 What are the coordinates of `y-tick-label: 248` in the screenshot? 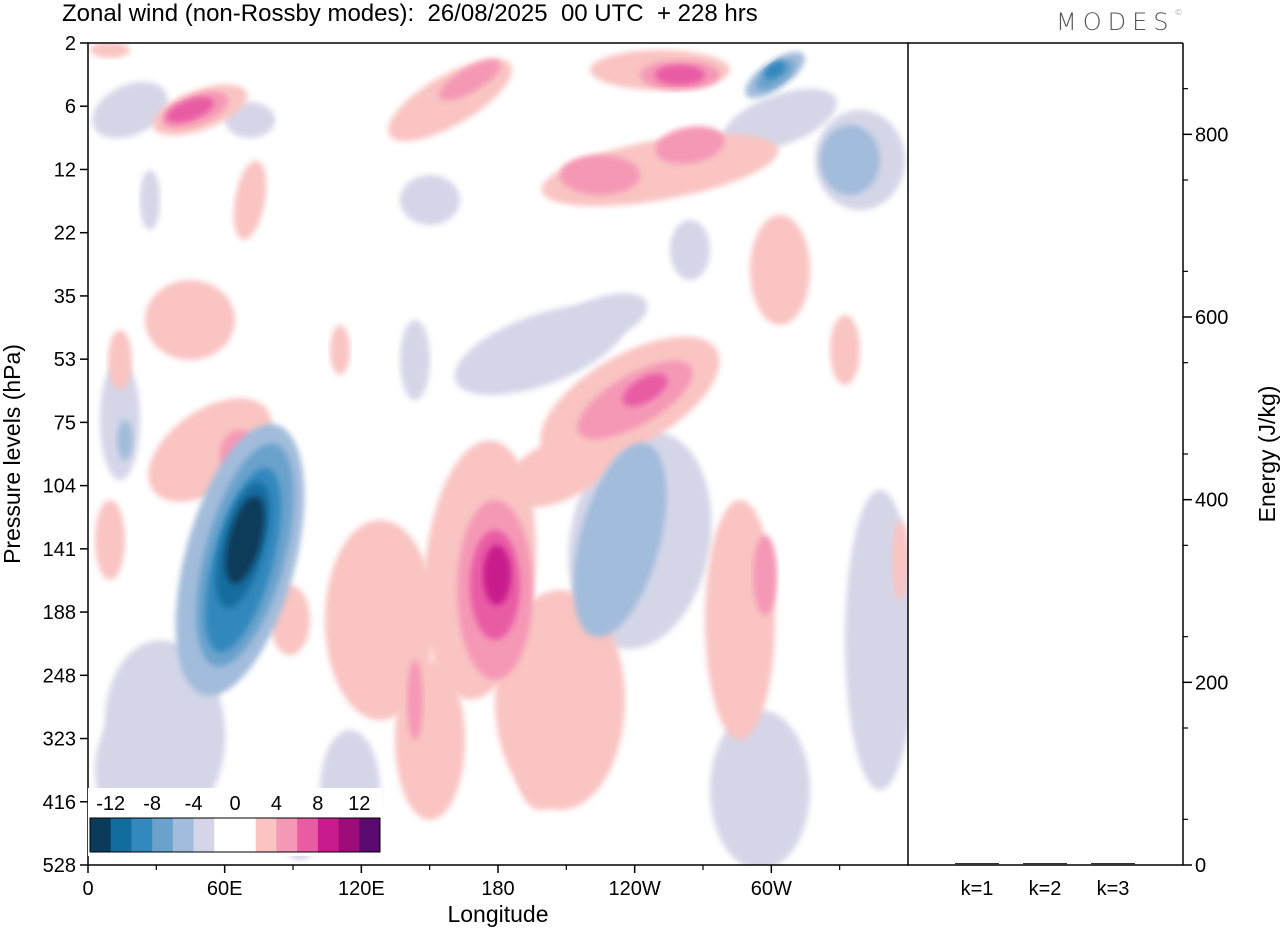 It's located at (59, 676).